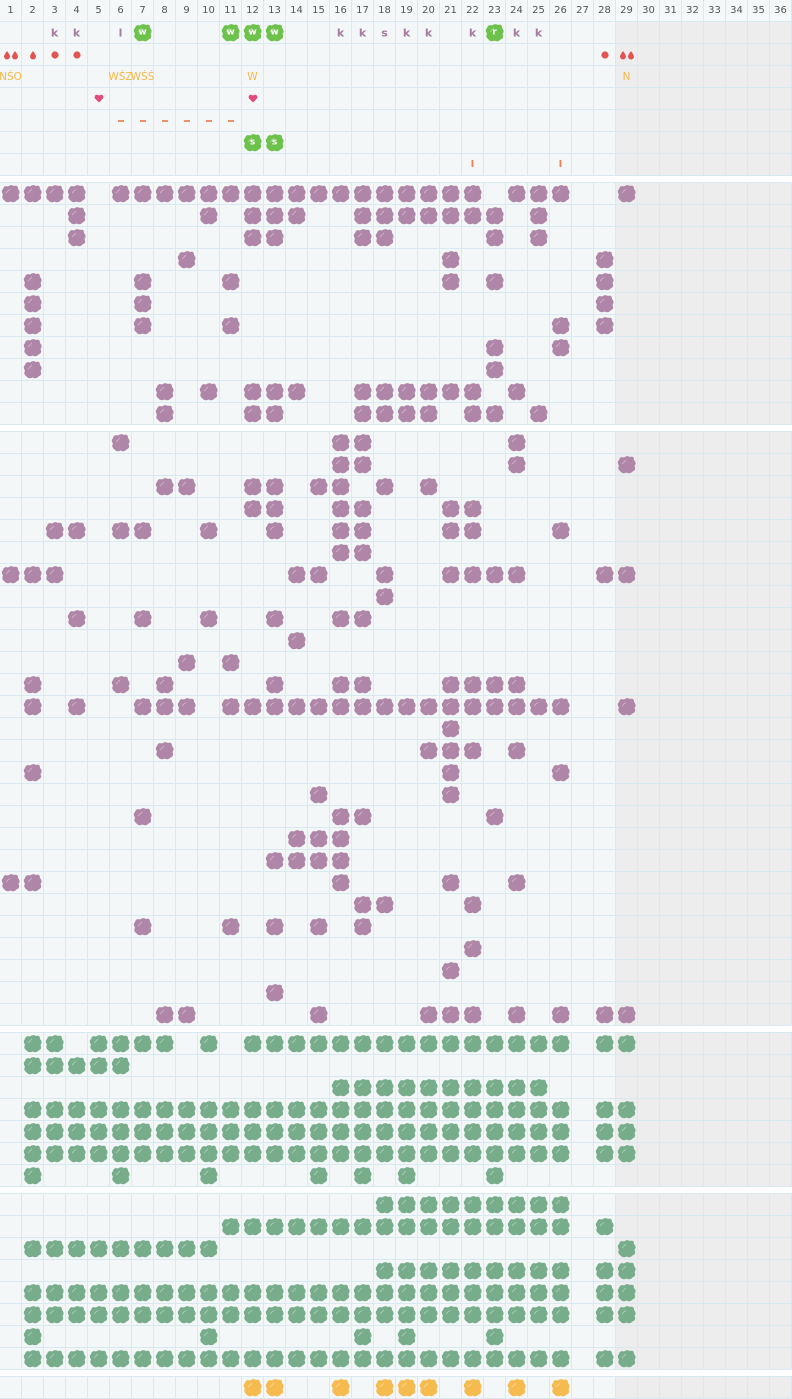 The width and height of the screenshot is (792, 1399). Describe the element at coordinates (473, 33) in the screenshot. I see `grid-cell: k` at that location.